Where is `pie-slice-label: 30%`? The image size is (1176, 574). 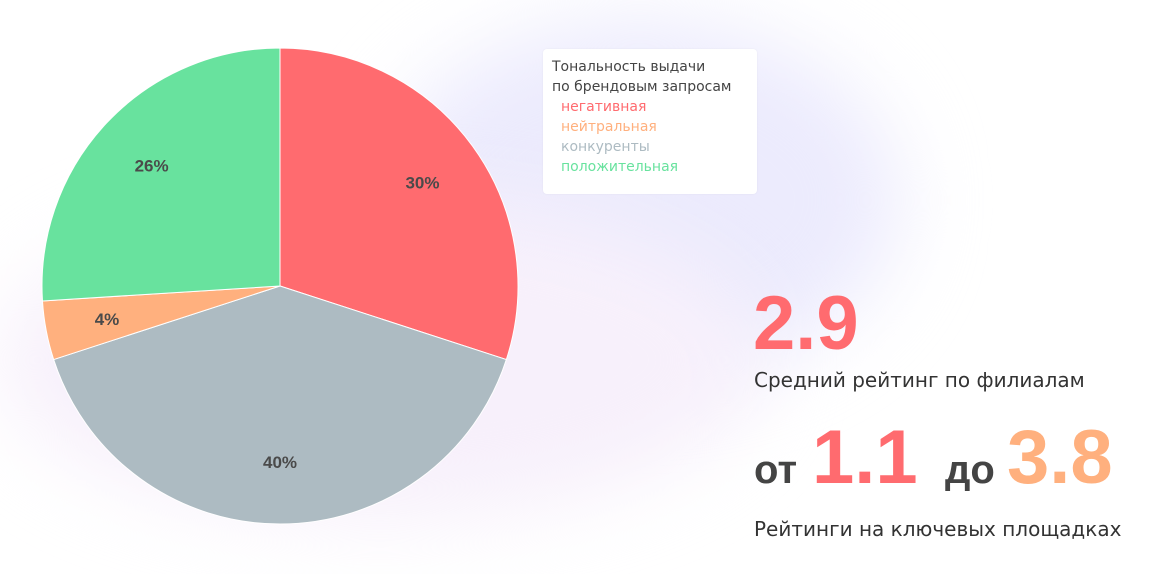 pie-slice-label: 30% is located at coordinates (422, 182).